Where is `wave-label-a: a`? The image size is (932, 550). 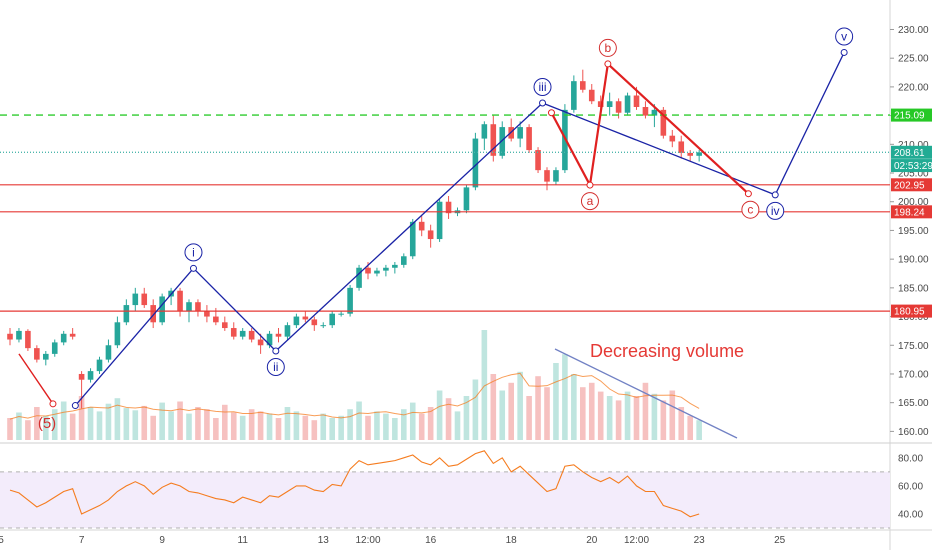 wave-label-a: a is located at coordinates (590, 201).